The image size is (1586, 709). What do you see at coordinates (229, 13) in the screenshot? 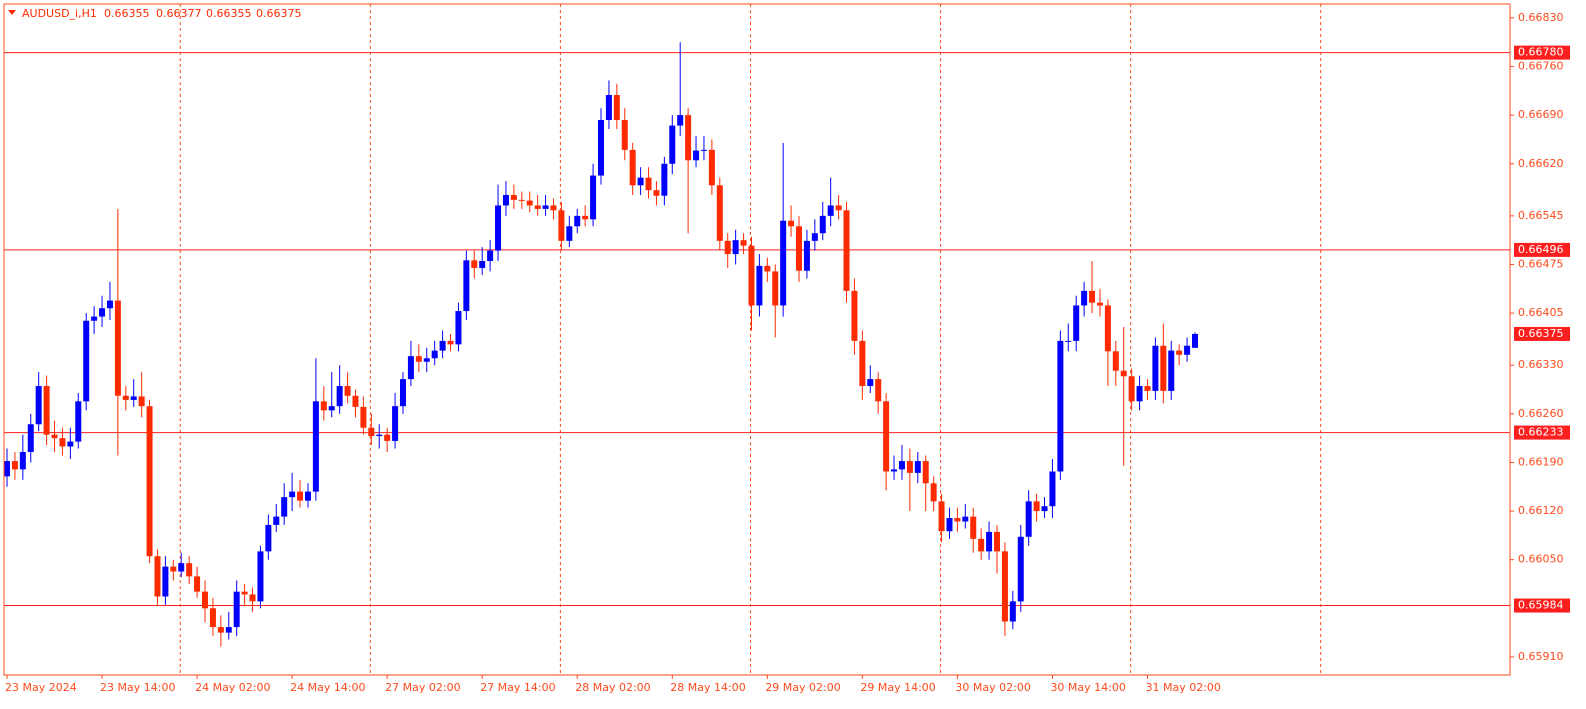
I see `last-low: 0.66355` at bounding box center [229, 13].